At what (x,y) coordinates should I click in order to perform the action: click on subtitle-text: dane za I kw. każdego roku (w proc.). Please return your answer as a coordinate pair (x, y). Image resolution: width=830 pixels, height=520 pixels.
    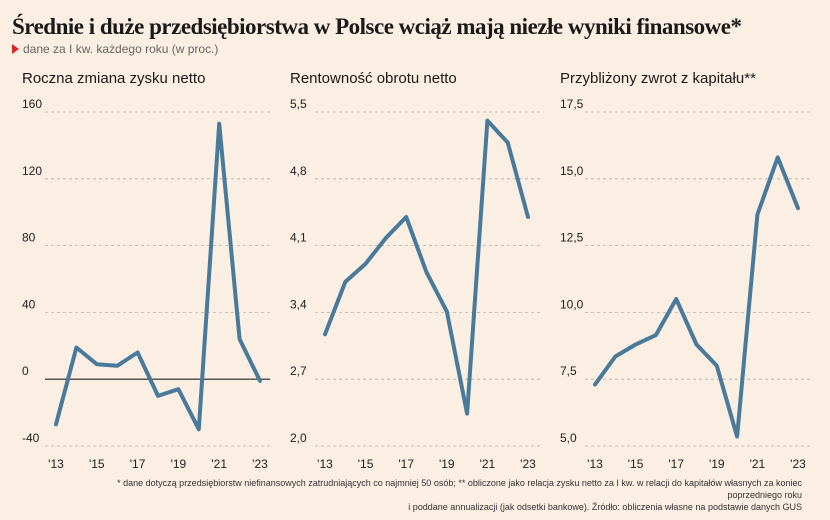
    Looking at the image, I should click on (121, 49).